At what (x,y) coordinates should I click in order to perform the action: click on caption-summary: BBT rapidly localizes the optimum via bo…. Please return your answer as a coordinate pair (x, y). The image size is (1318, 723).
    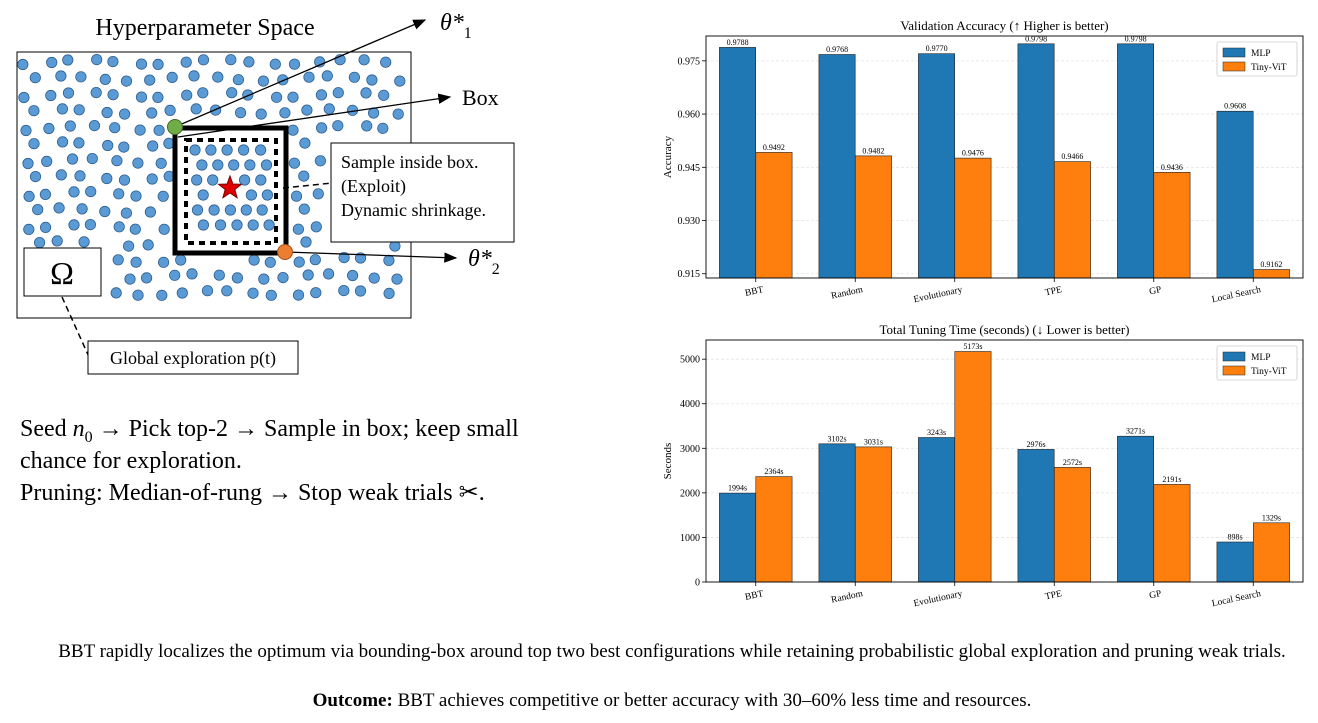
    Looking at the image, I should click on (672, 651).